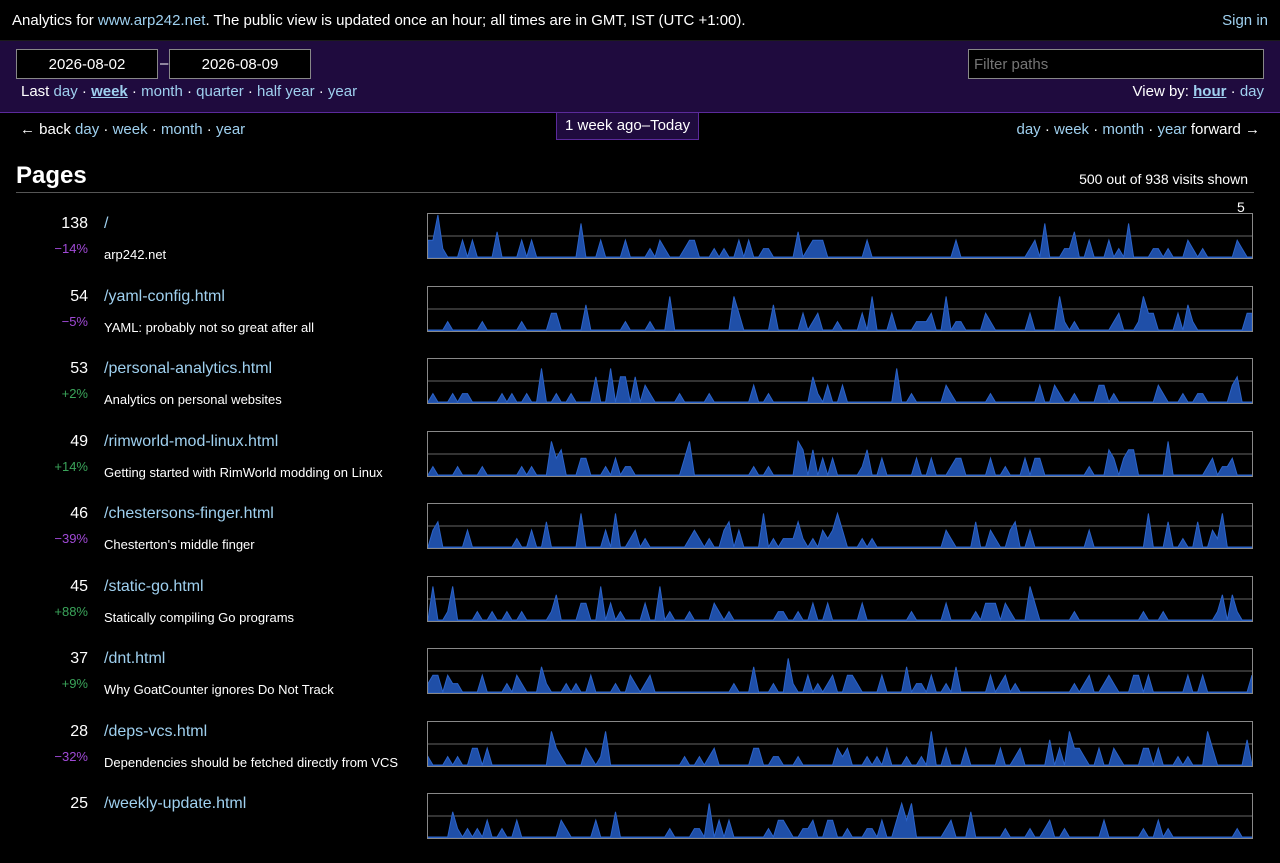  What do you see at coordinates (1245, 20) in the screenshot?
I see `sign-in-link: Sign in` at bounding box center [1245, 20].